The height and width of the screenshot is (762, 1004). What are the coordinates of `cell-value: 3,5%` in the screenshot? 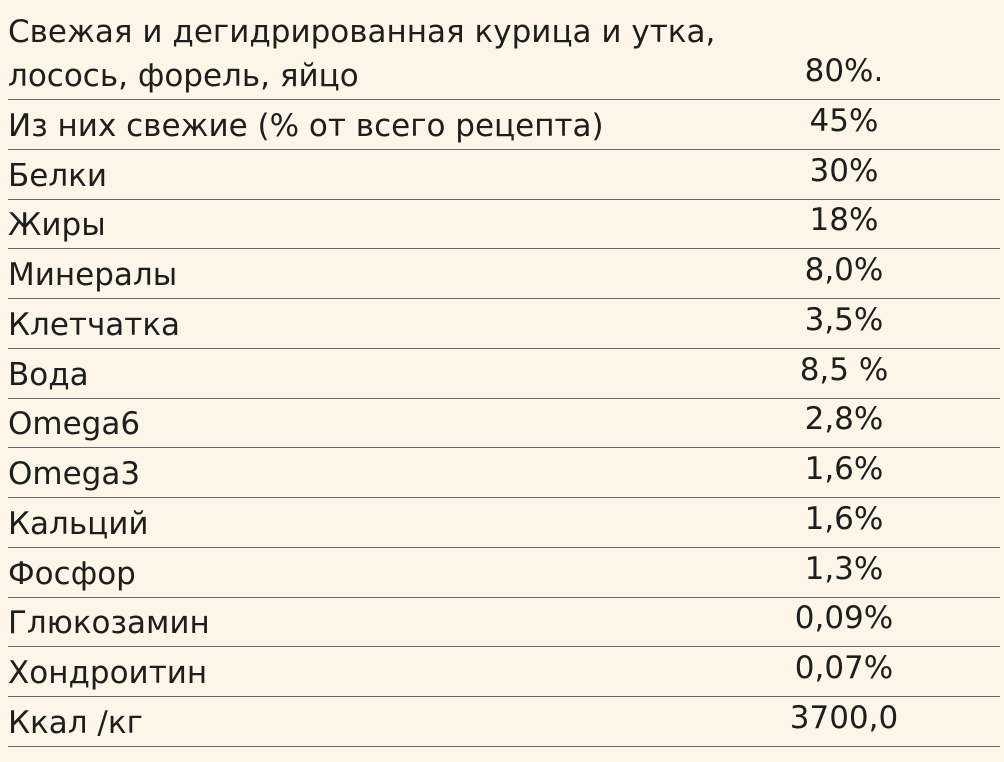 It's located at (844, 319).